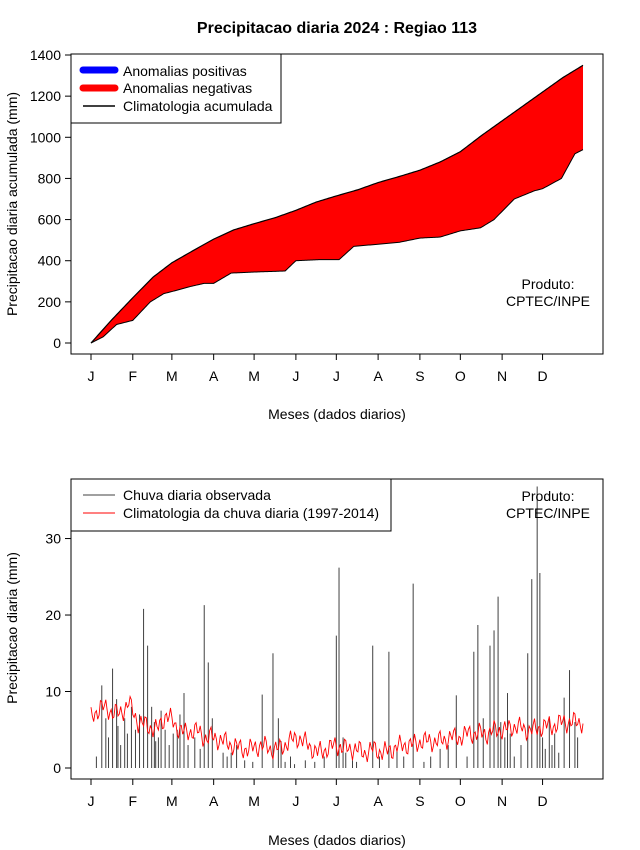 Image resolution: width=640 pixels, height=850 pixels. What do you see at coordinates (45, 137) in the screenshot?
I see `y-tick-label: 1000` at bounding box center [45, 137].